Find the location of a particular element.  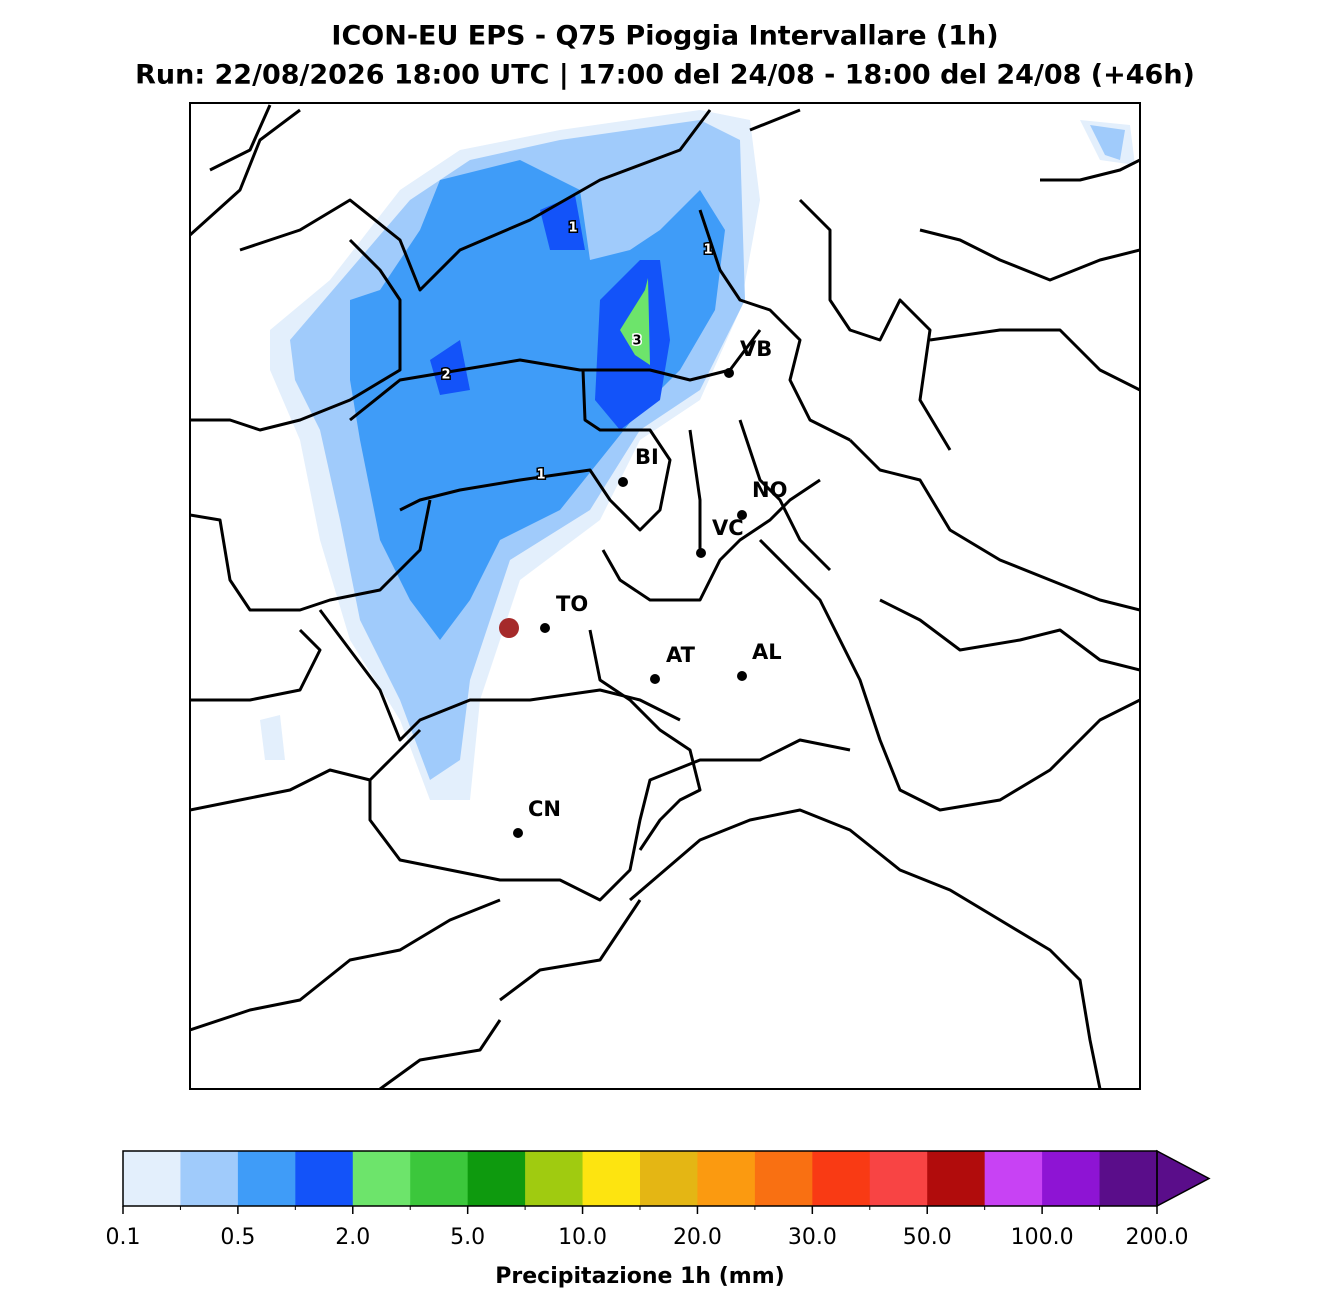

contour-label: 2 is located at coordinates (445, 375).